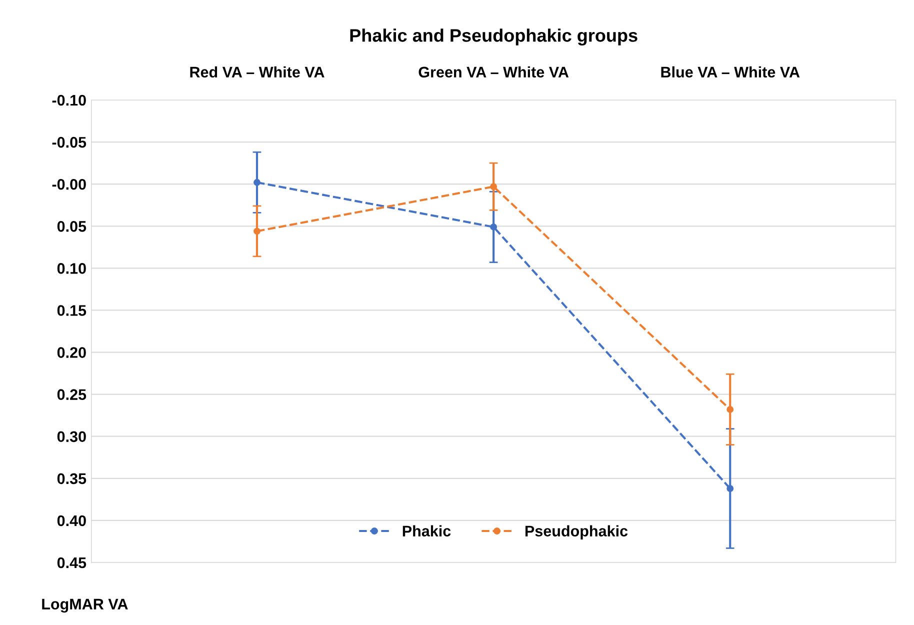  I want to click on y-tick-label: 0.10, so click(71, 268).